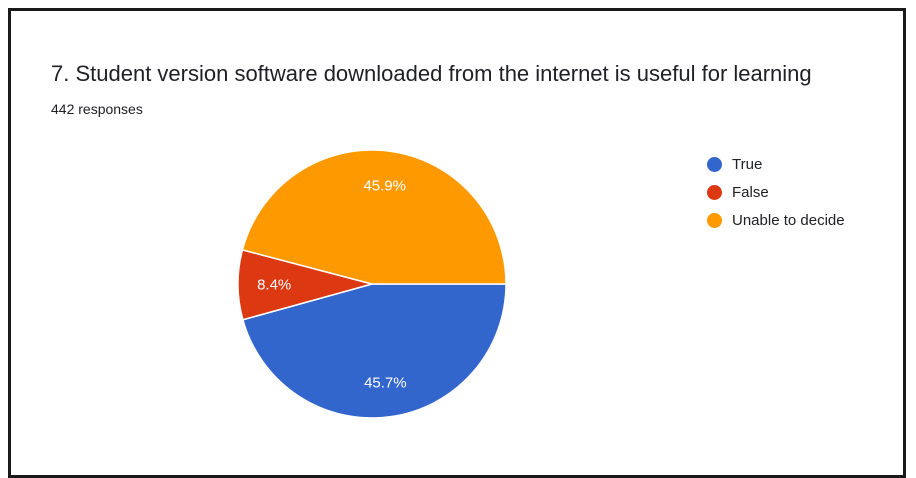 This screenshot has width=916, height=478. Describe the element at coordinates (385, 382) in the screenshot. I see `slice-label-true: 45.7%` at that location.